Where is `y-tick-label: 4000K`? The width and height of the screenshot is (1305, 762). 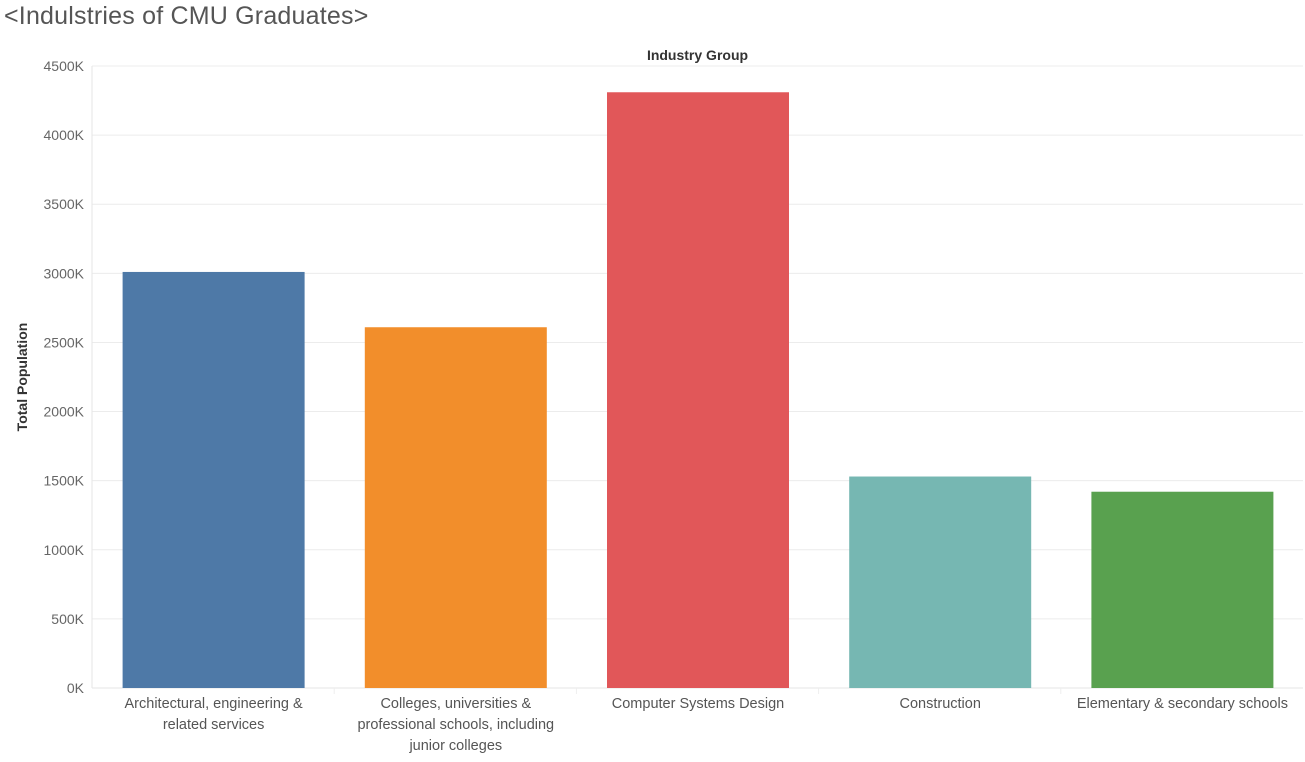
y-tick-label: 4000K is located at coordinates (64, 135).